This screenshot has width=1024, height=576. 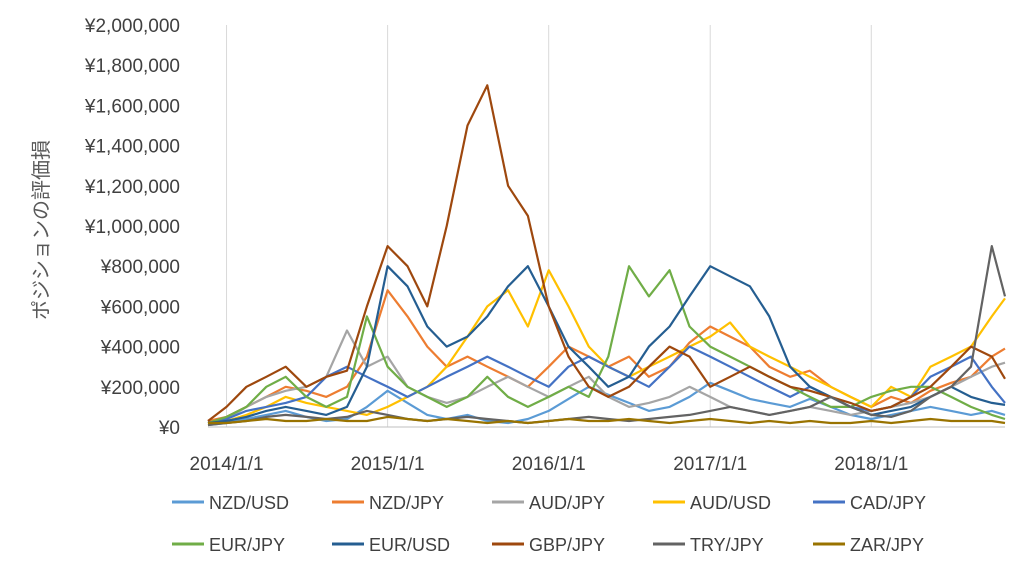 What do you see at coordinates (888, 503) in the screenshot?
I see `legend-label: CAD/JPY` at bounding box center [888, 503].